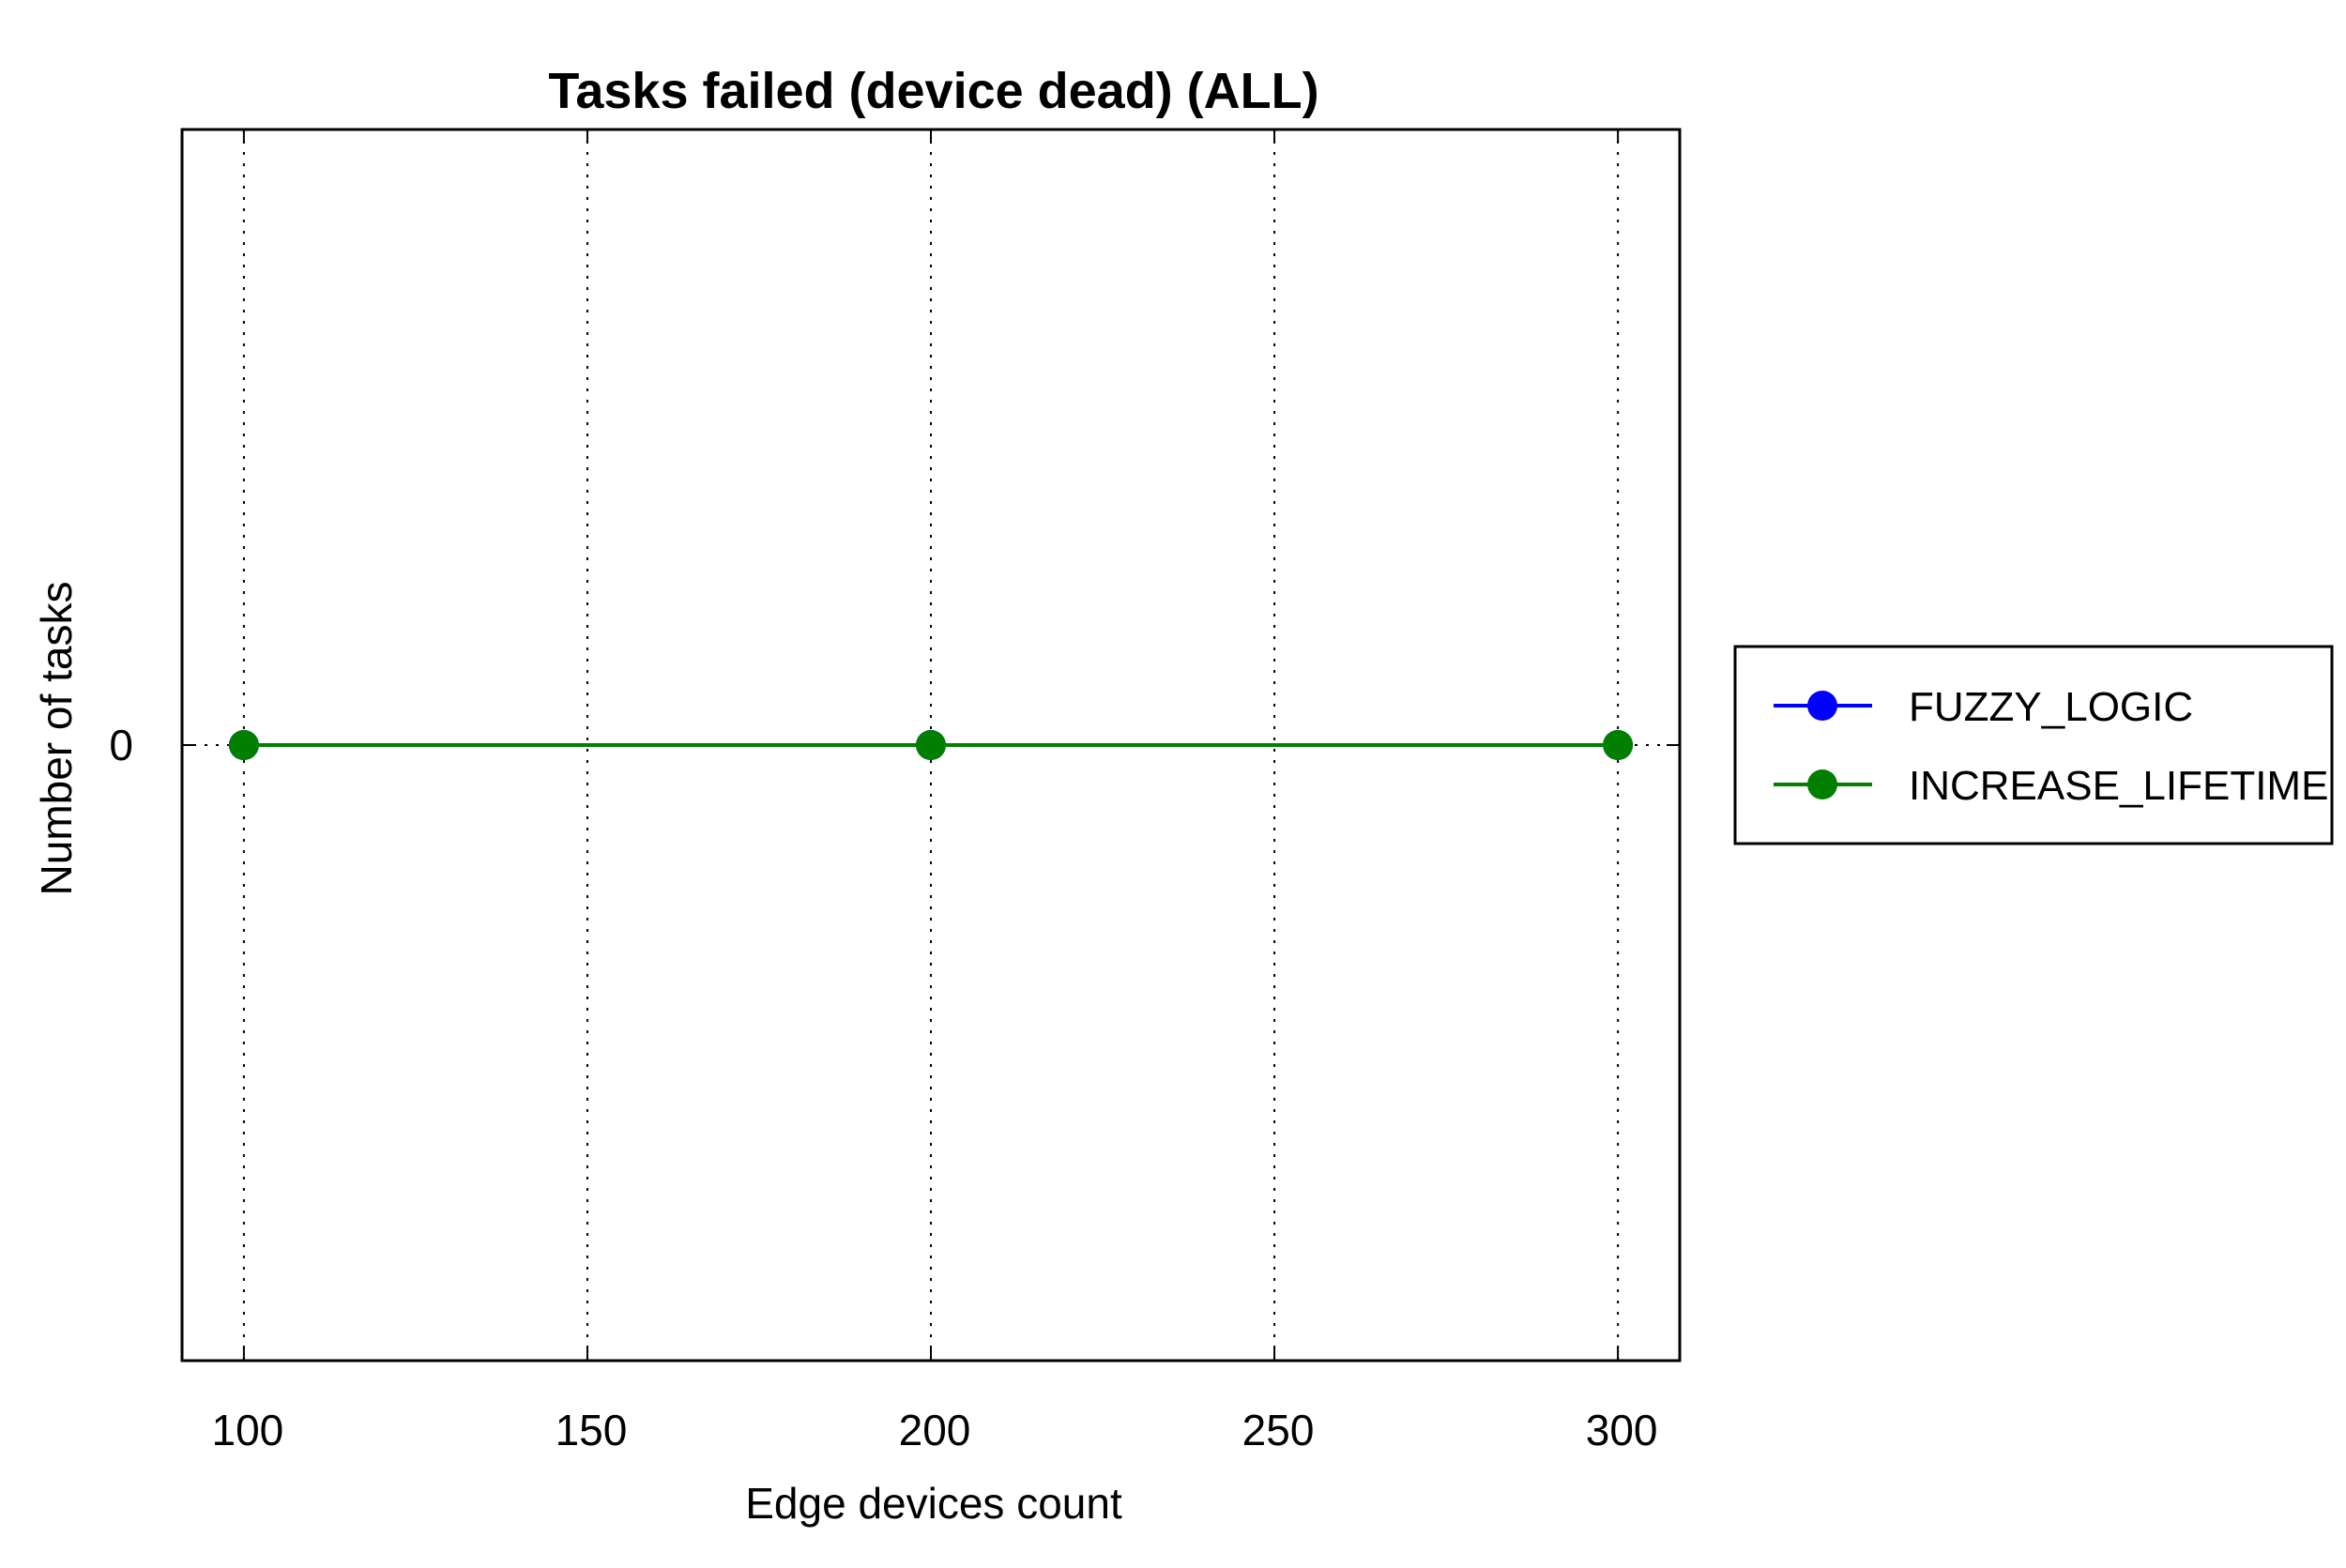 The height and width of the screenshot is (1568, 2346). What do you see at coordinates (57, 739) in the screenshot?
I see `y-axis-label: Number of tasks` at bounding box center [57, 739].